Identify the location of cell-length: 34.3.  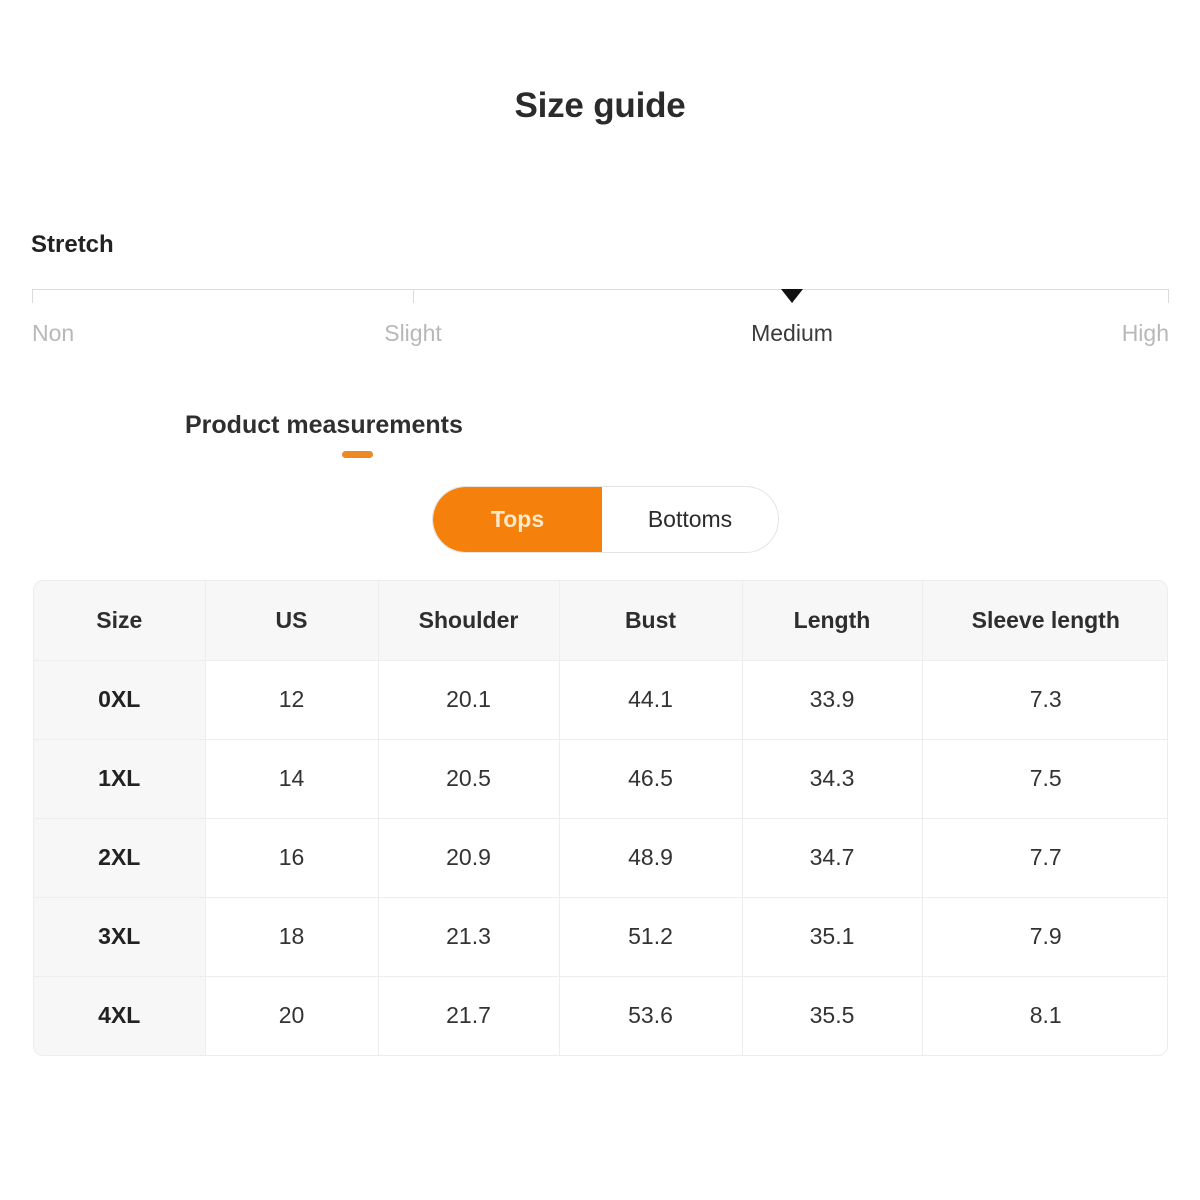
(832, 779).